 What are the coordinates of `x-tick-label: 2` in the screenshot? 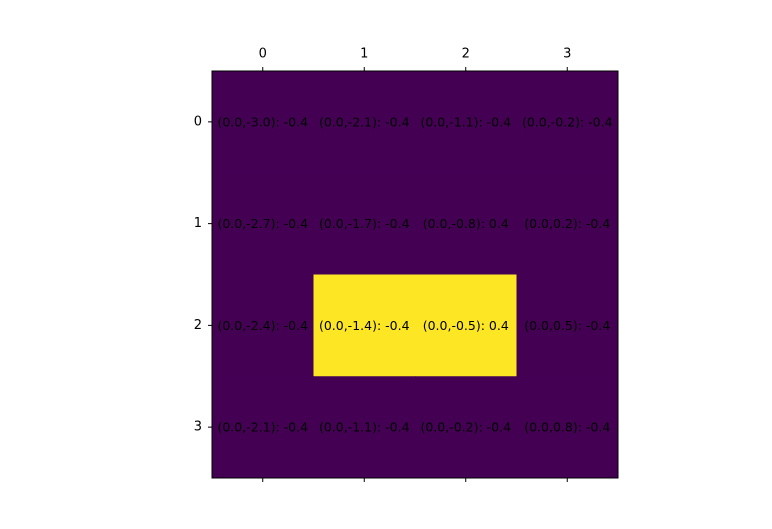 It's located at (466, 54).